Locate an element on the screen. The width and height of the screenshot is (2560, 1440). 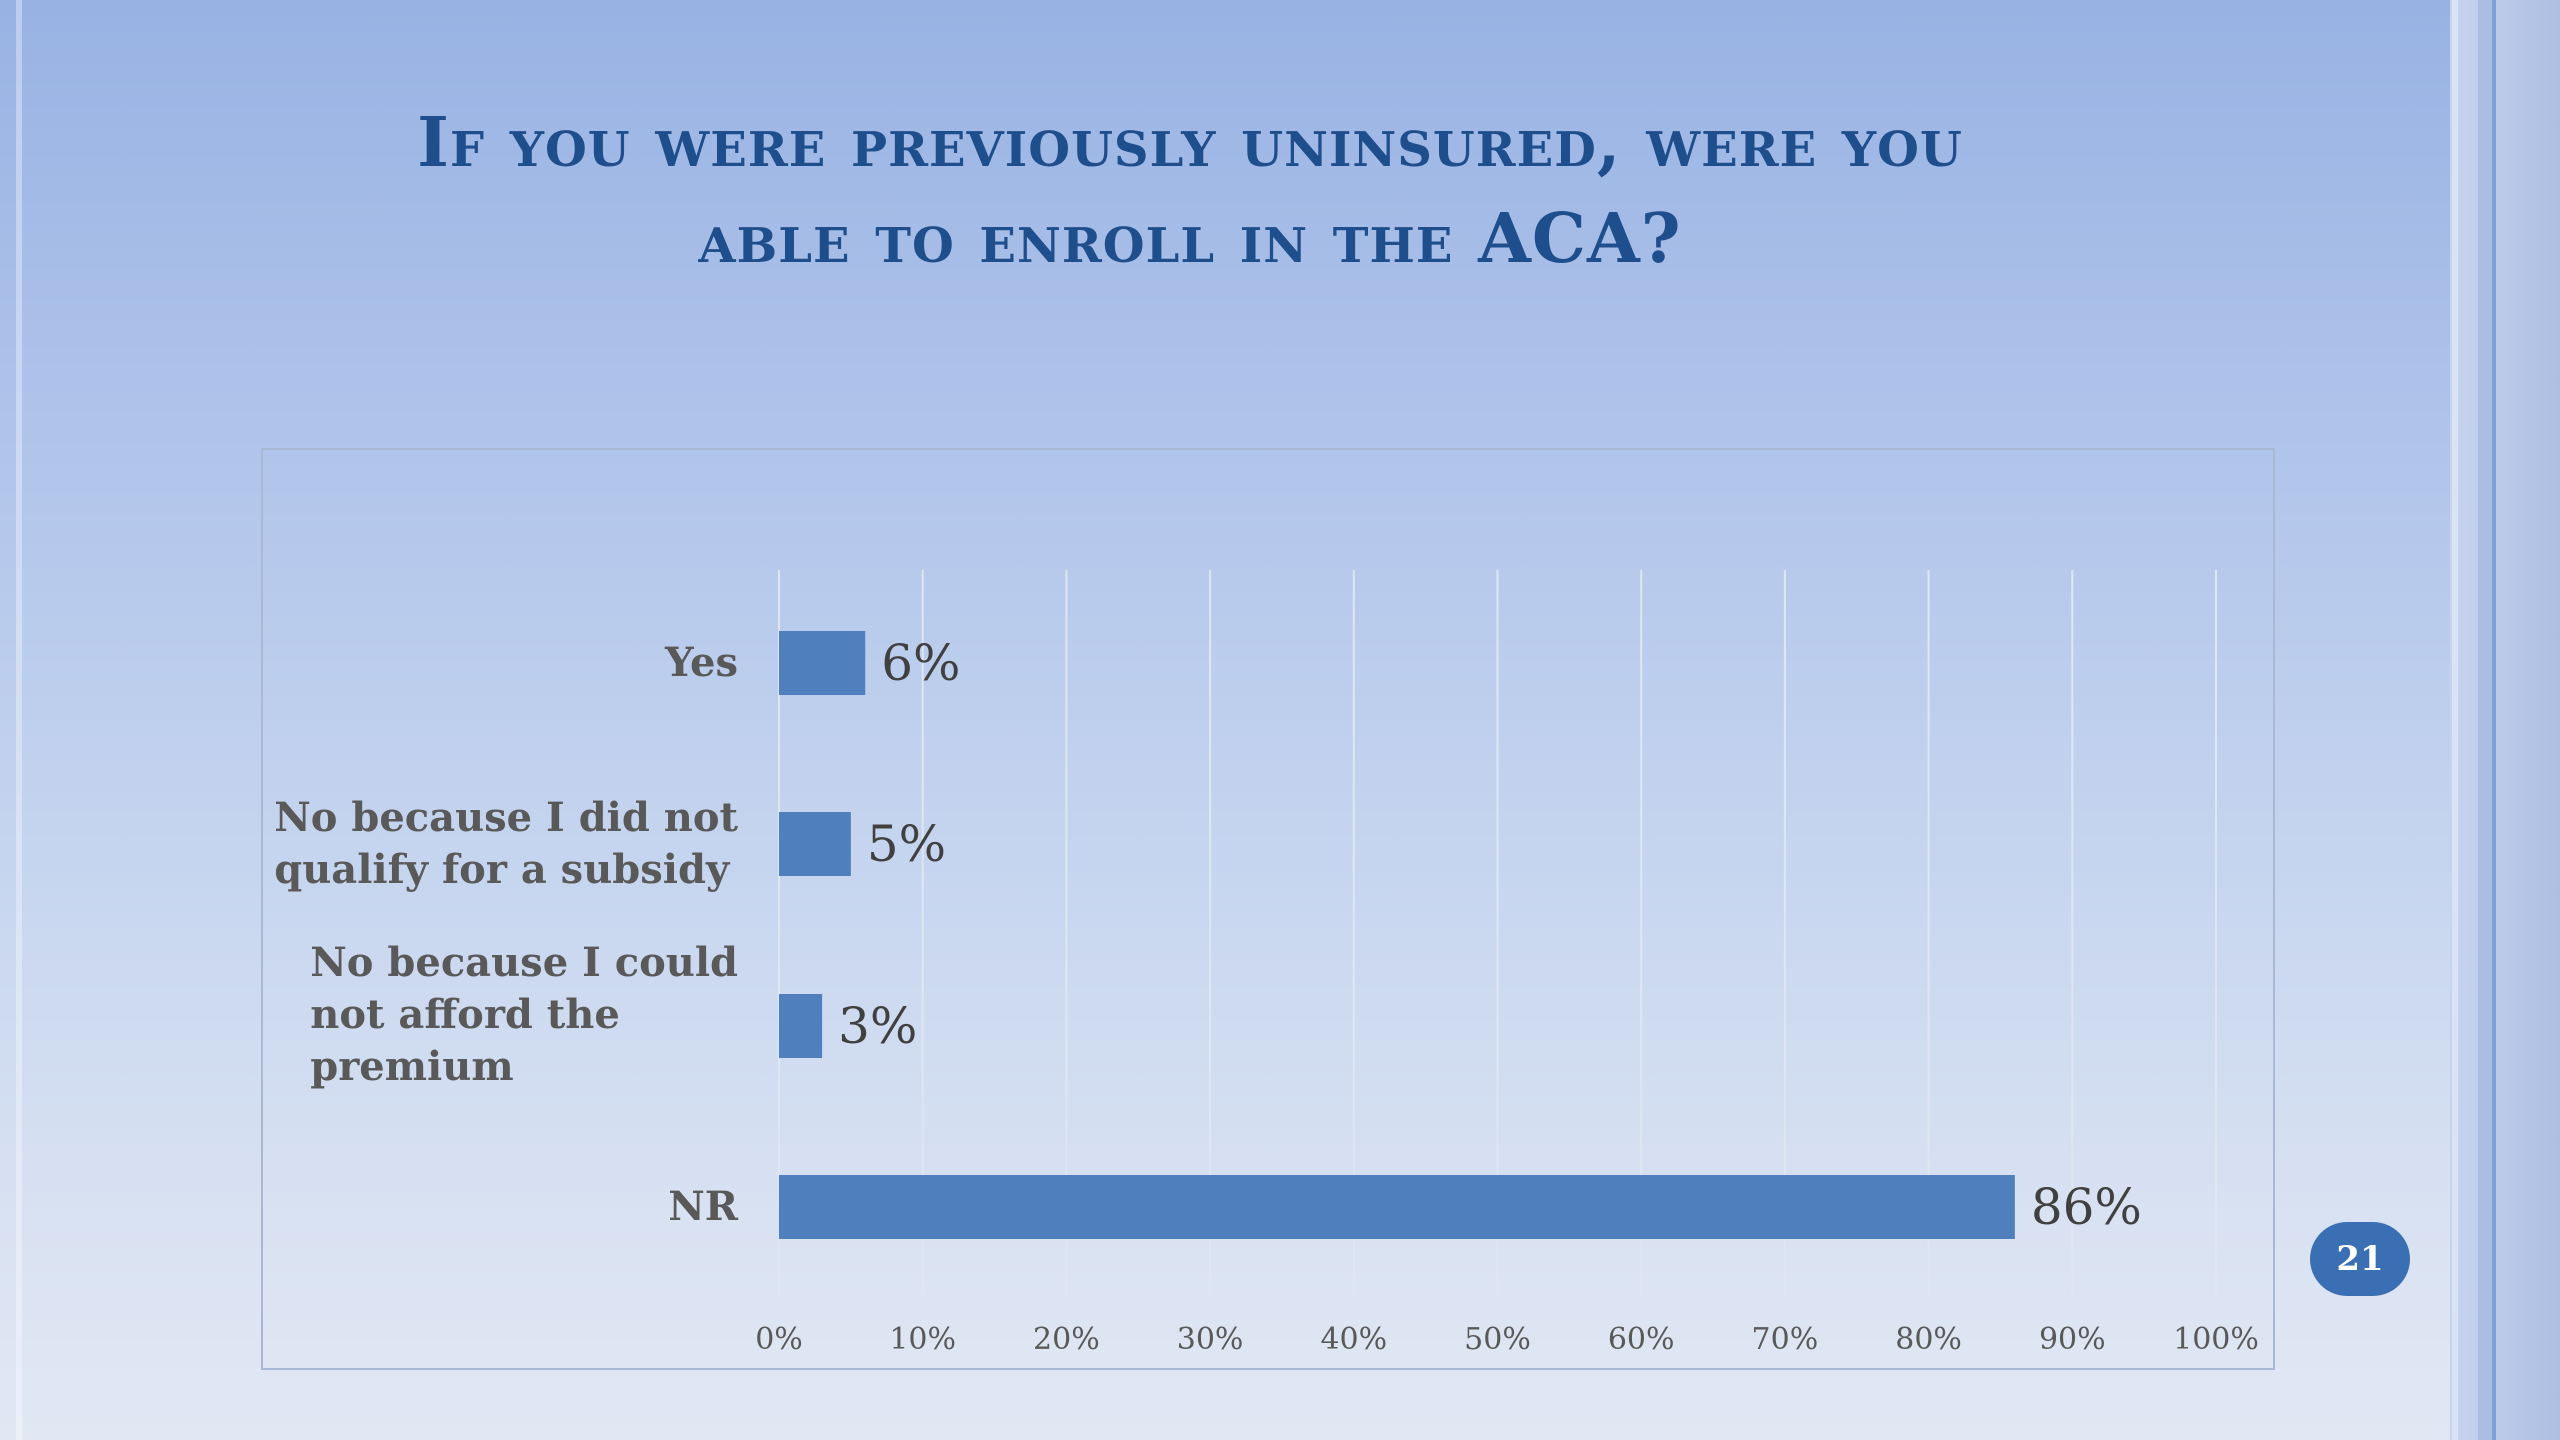
slide-right-stripe-mid is located at coordinates (2487, 720).